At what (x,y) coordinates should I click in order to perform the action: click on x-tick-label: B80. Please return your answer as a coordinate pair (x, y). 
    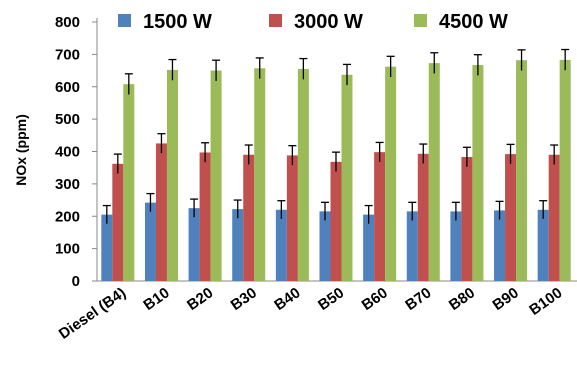
    Looking at the image, I should click on (462, 299).